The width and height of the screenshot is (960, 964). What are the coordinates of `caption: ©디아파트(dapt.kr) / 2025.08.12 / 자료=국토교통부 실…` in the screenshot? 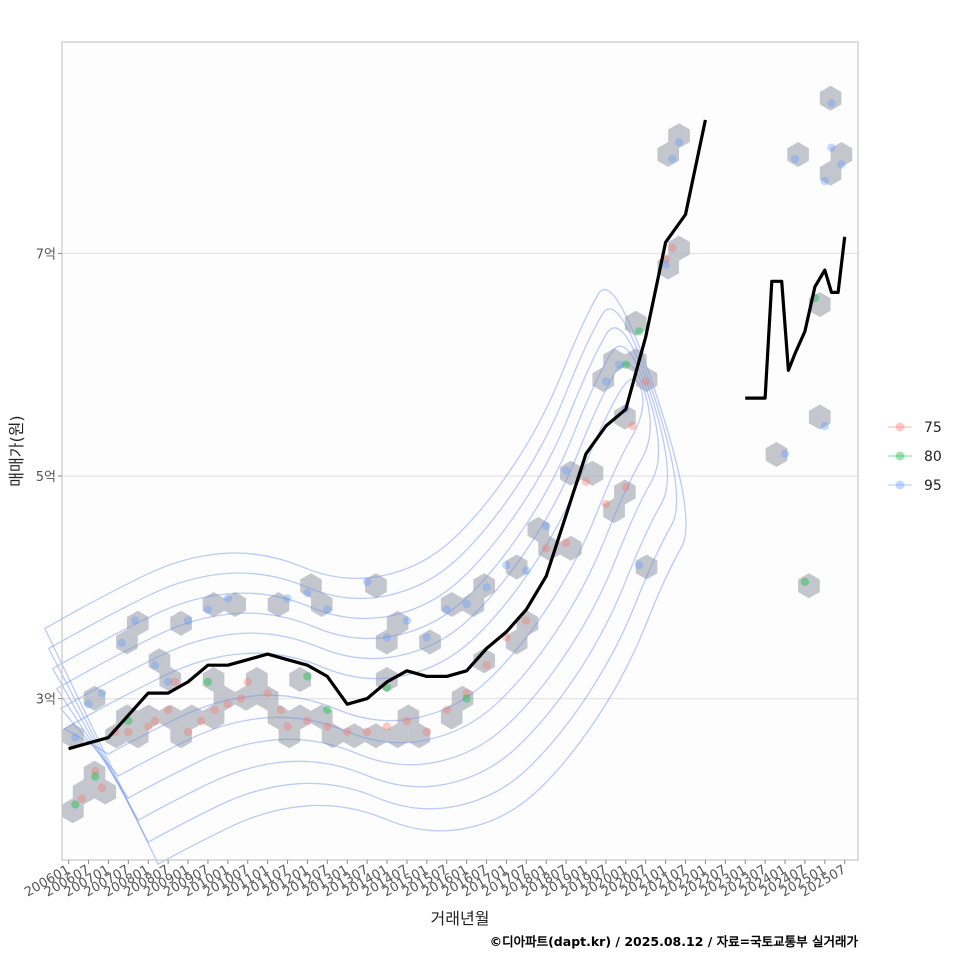 It's located at (674, 941).